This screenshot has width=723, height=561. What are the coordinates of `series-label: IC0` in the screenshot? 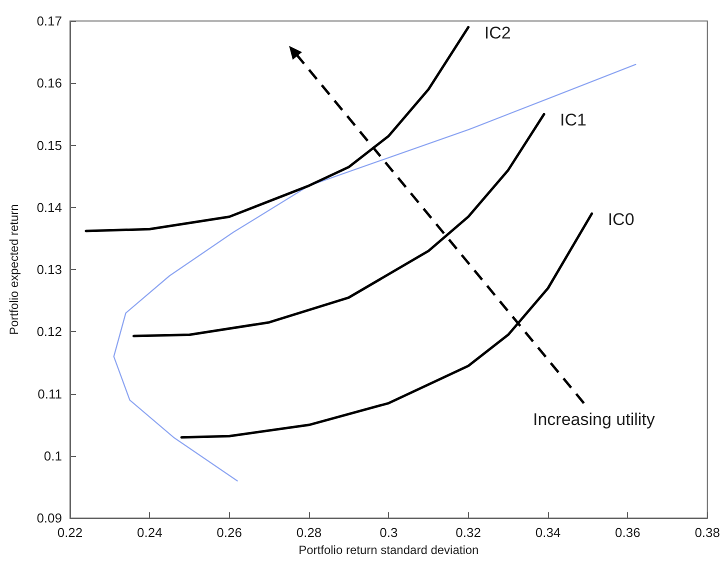 It's located at (621, 220).